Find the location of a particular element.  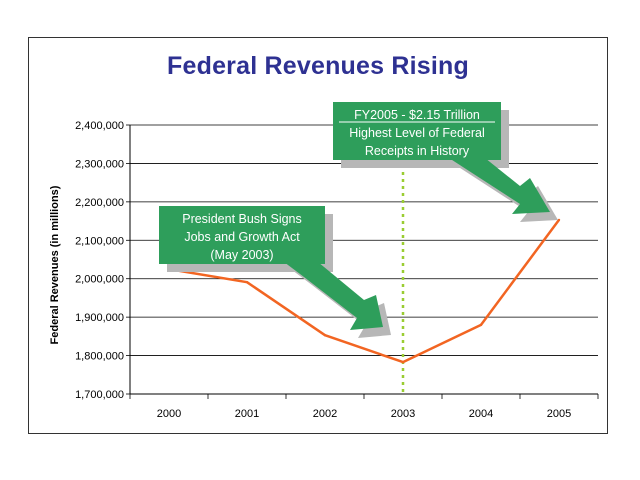

x-tick-label-2003: 2003 is located at coordinates (403, 414).